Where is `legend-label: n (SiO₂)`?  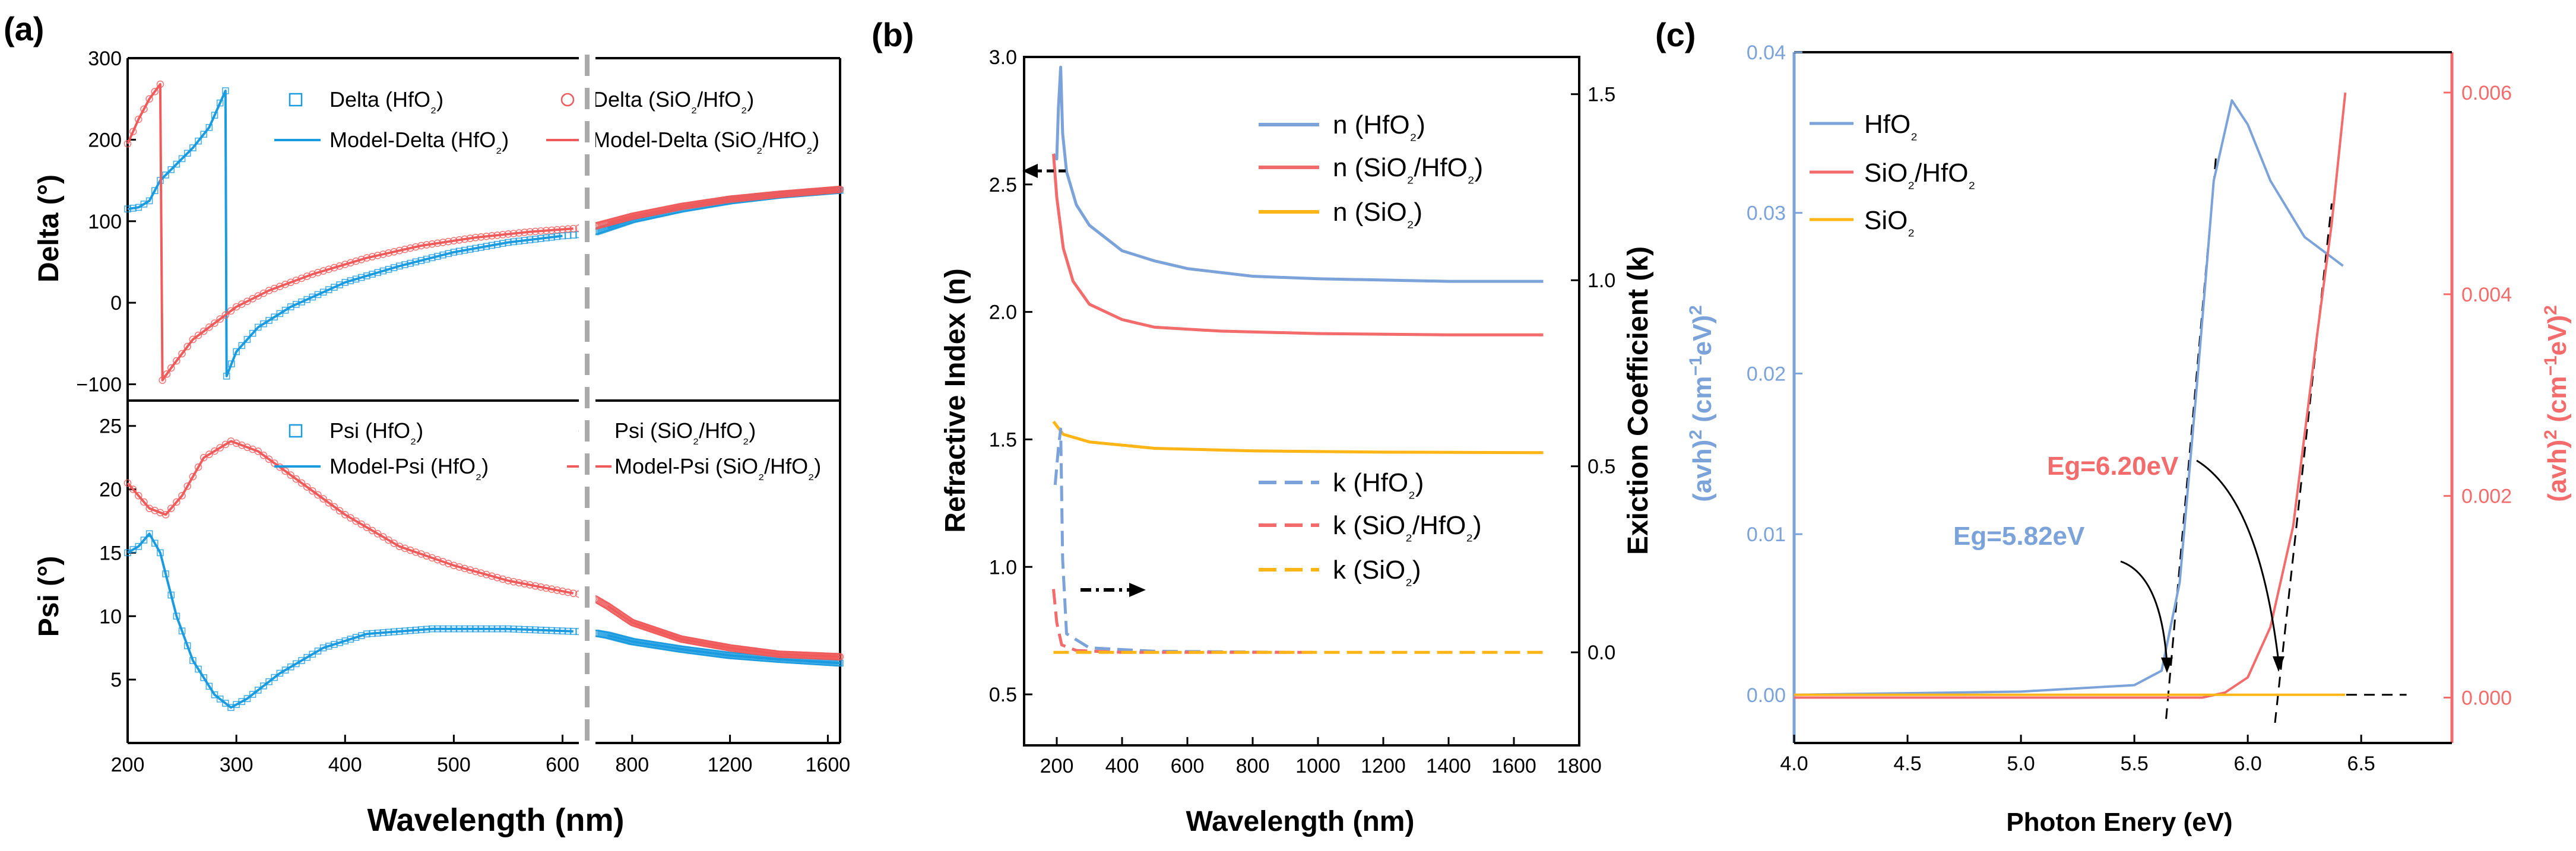
legend-label: n (SiO₂) is located at coordinates (1378, 214).